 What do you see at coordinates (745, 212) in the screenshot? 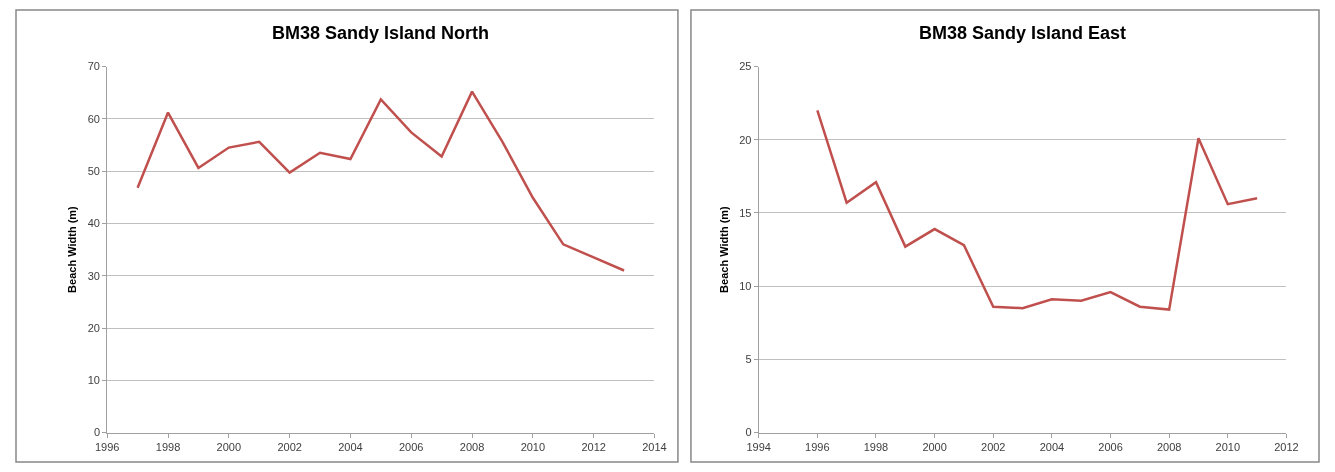
I see `y-tick-label: 15` at bounding box center [745, 212].